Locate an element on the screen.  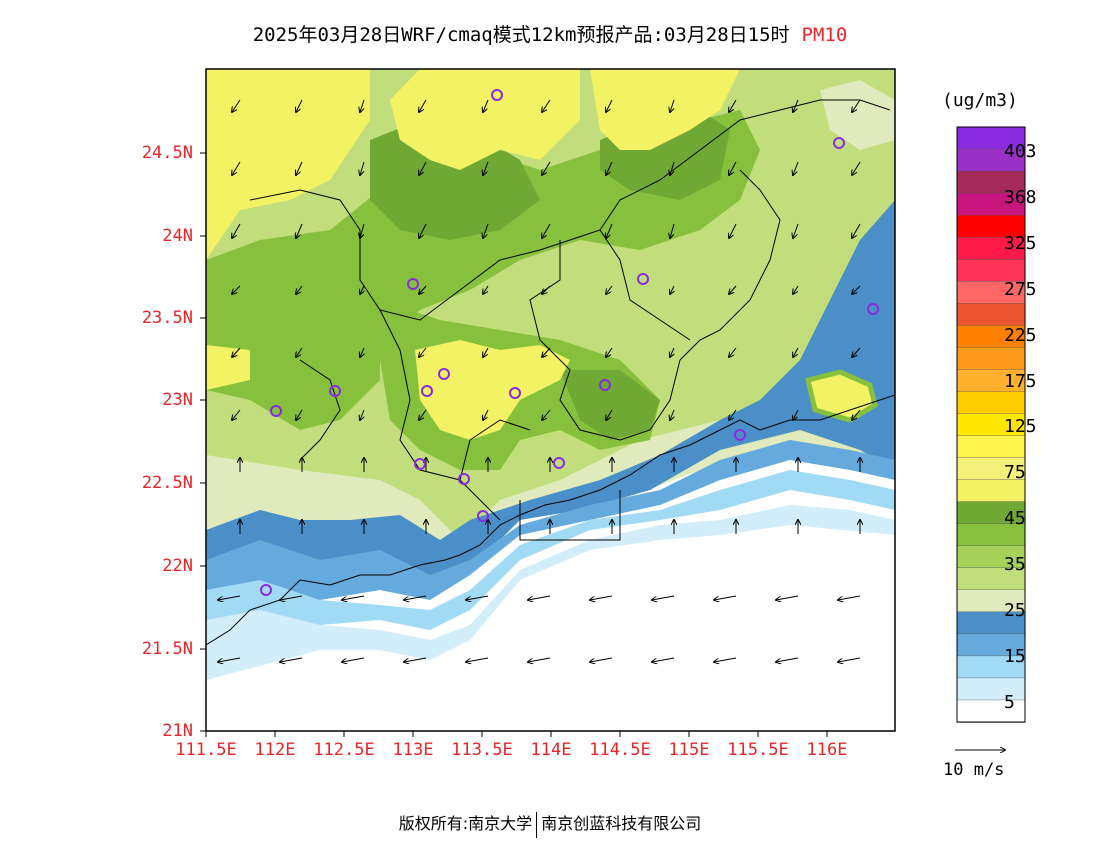
lon-label-1: 111.5E is located at coordinates (206, 750).